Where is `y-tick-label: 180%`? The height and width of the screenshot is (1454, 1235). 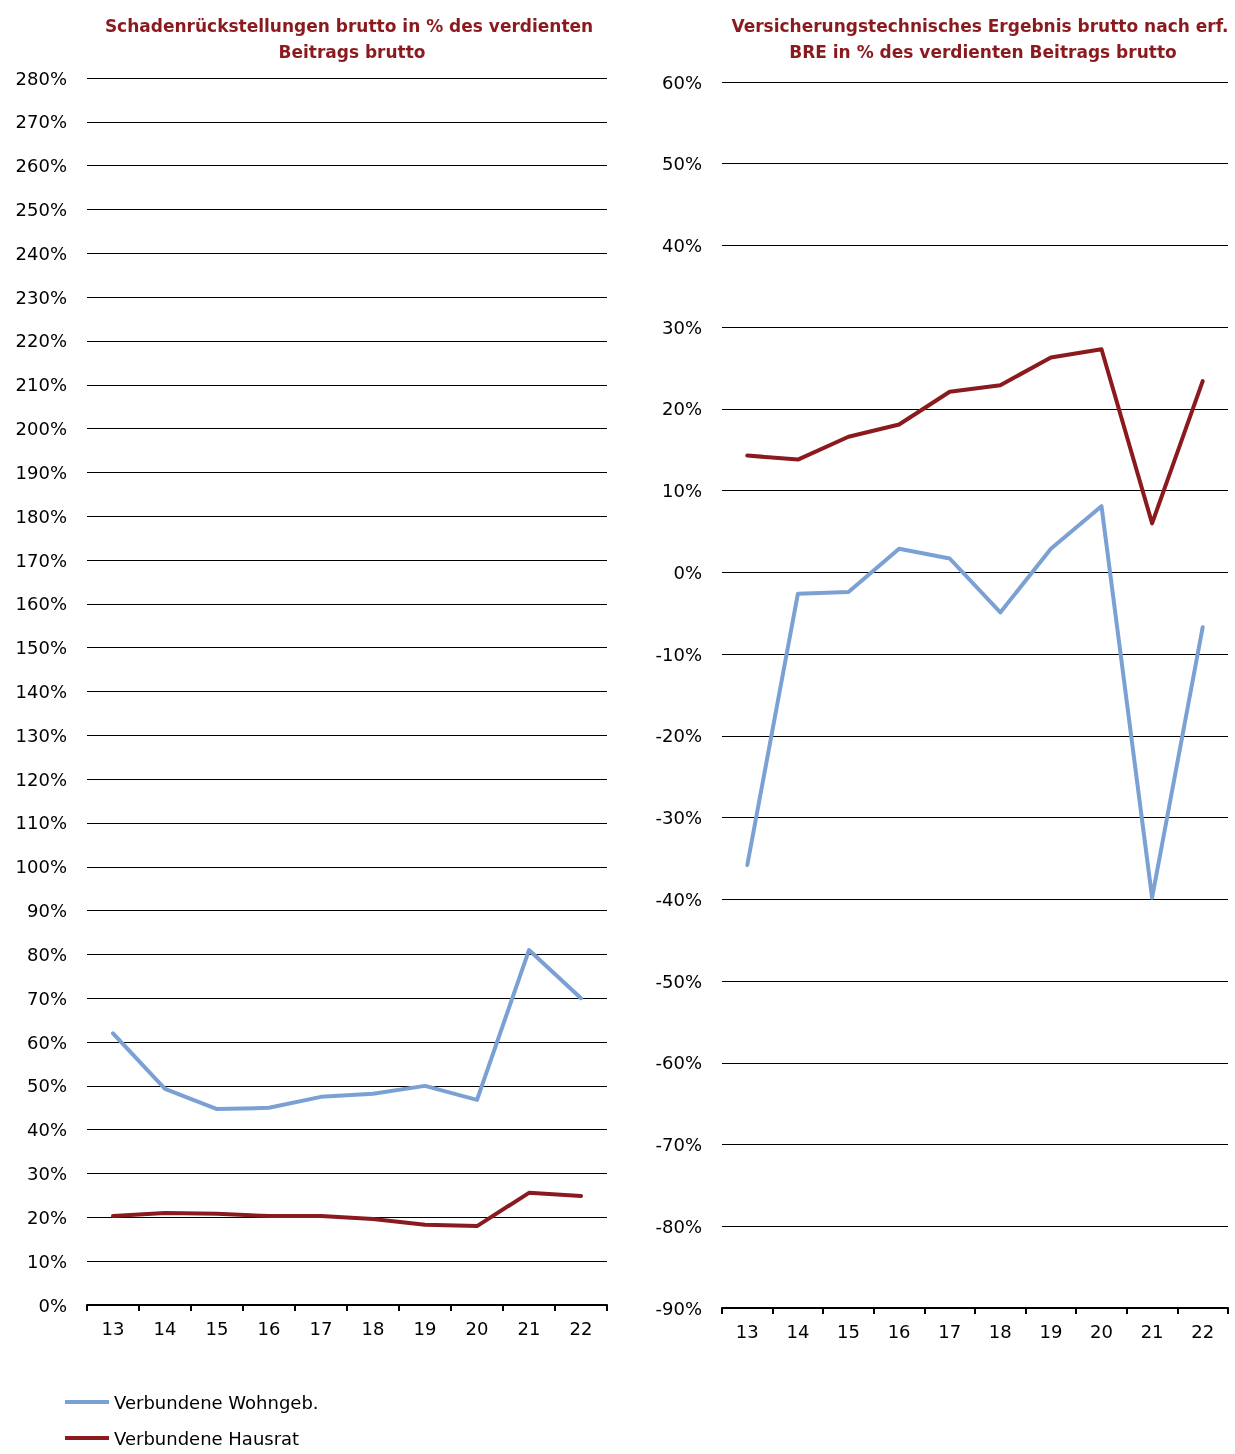
y-tick-label: 180% is located at coordinates (41, 516).